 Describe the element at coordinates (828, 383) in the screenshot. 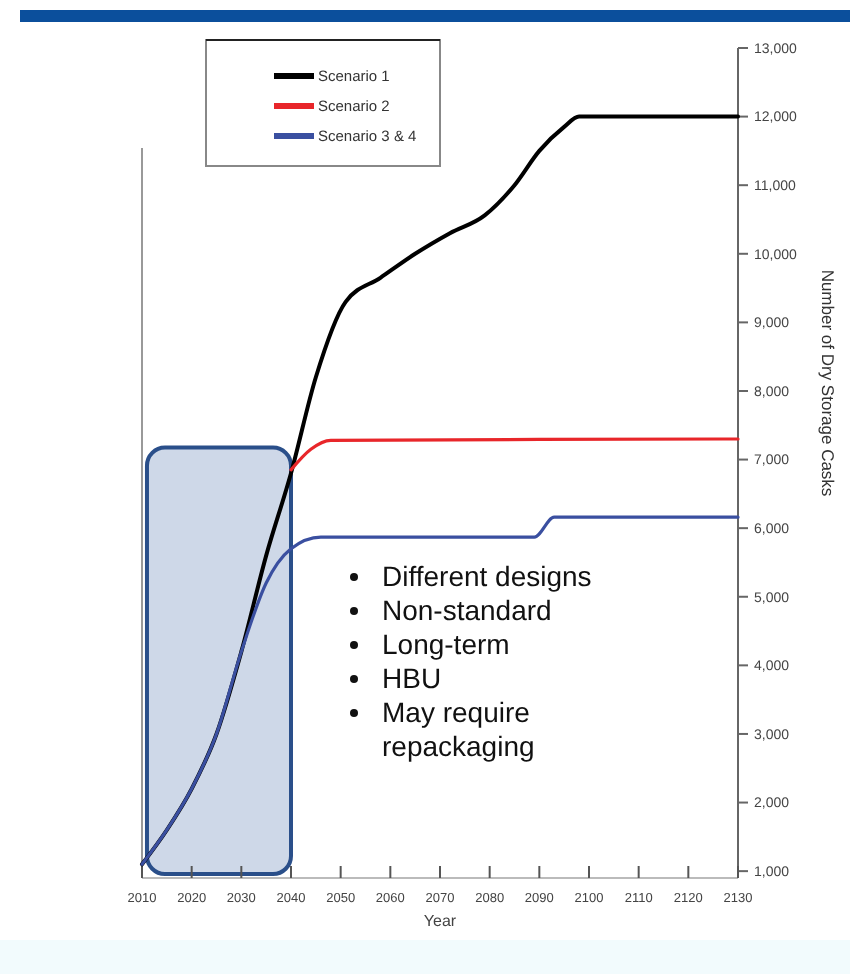

I see `y-axis-title: Number of Dry Storage Casks` at that location.